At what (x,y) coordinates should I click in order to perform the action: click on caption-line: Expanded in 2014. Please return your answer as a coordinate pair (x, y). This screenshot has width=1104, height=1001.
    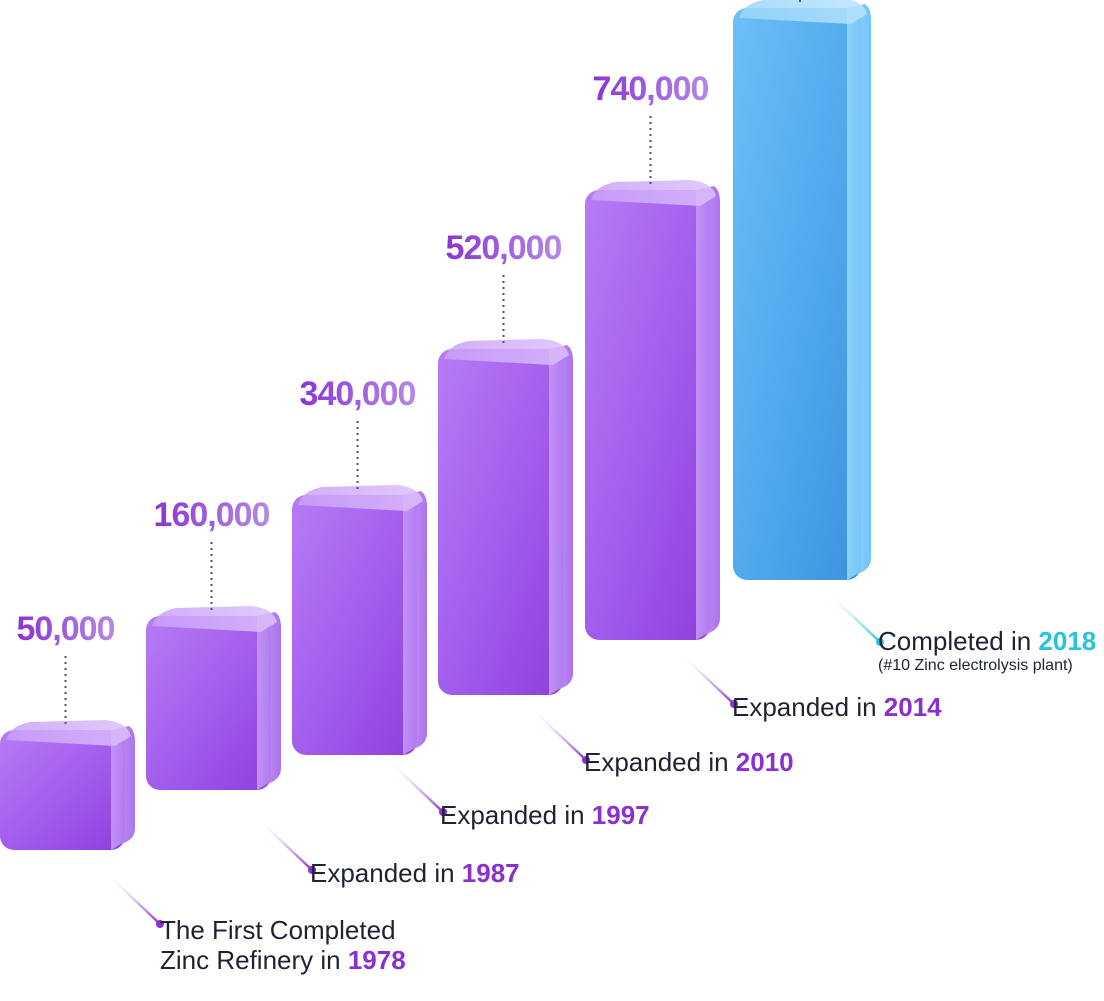
    Looking at the image, I should click on (837, 707).